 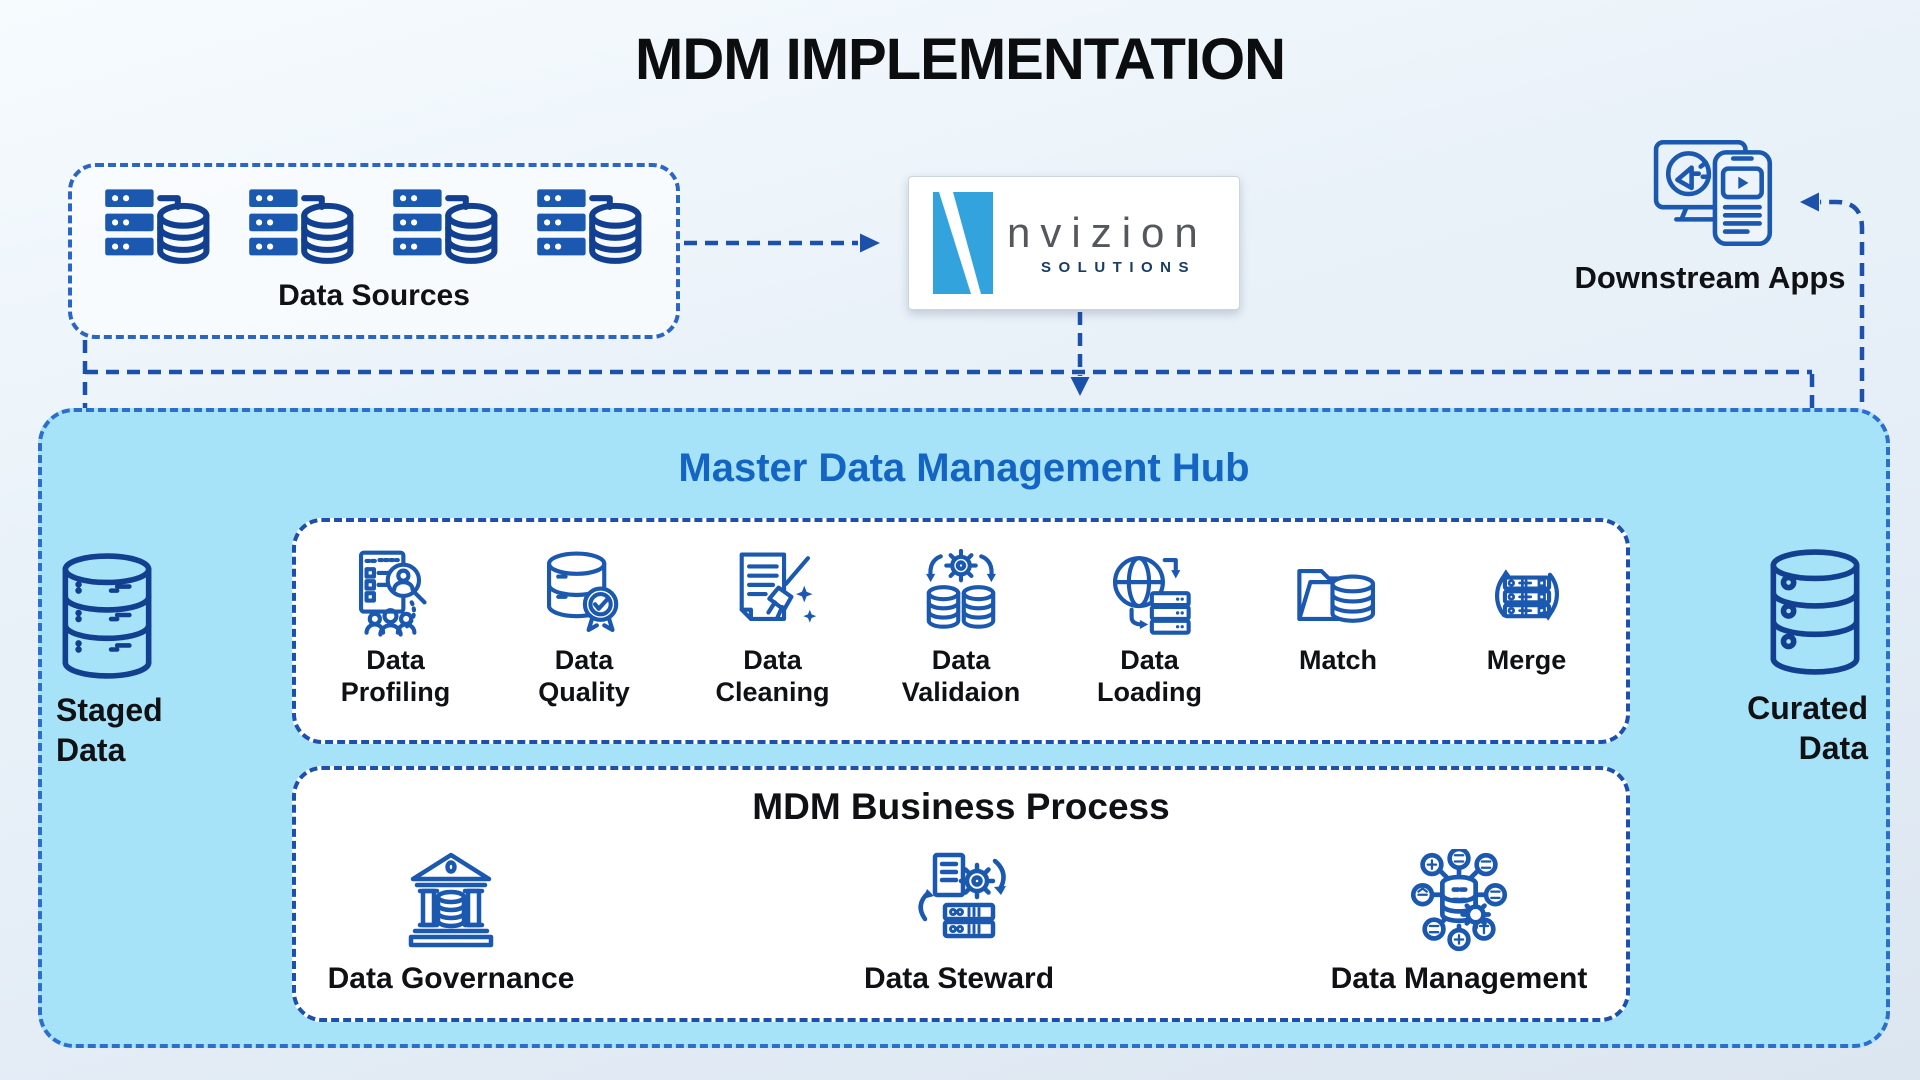 What do you see at coordinates (1337, 660) in the screenshot?
I see `process-item-label: Match` at bounding box center [1337, 660].